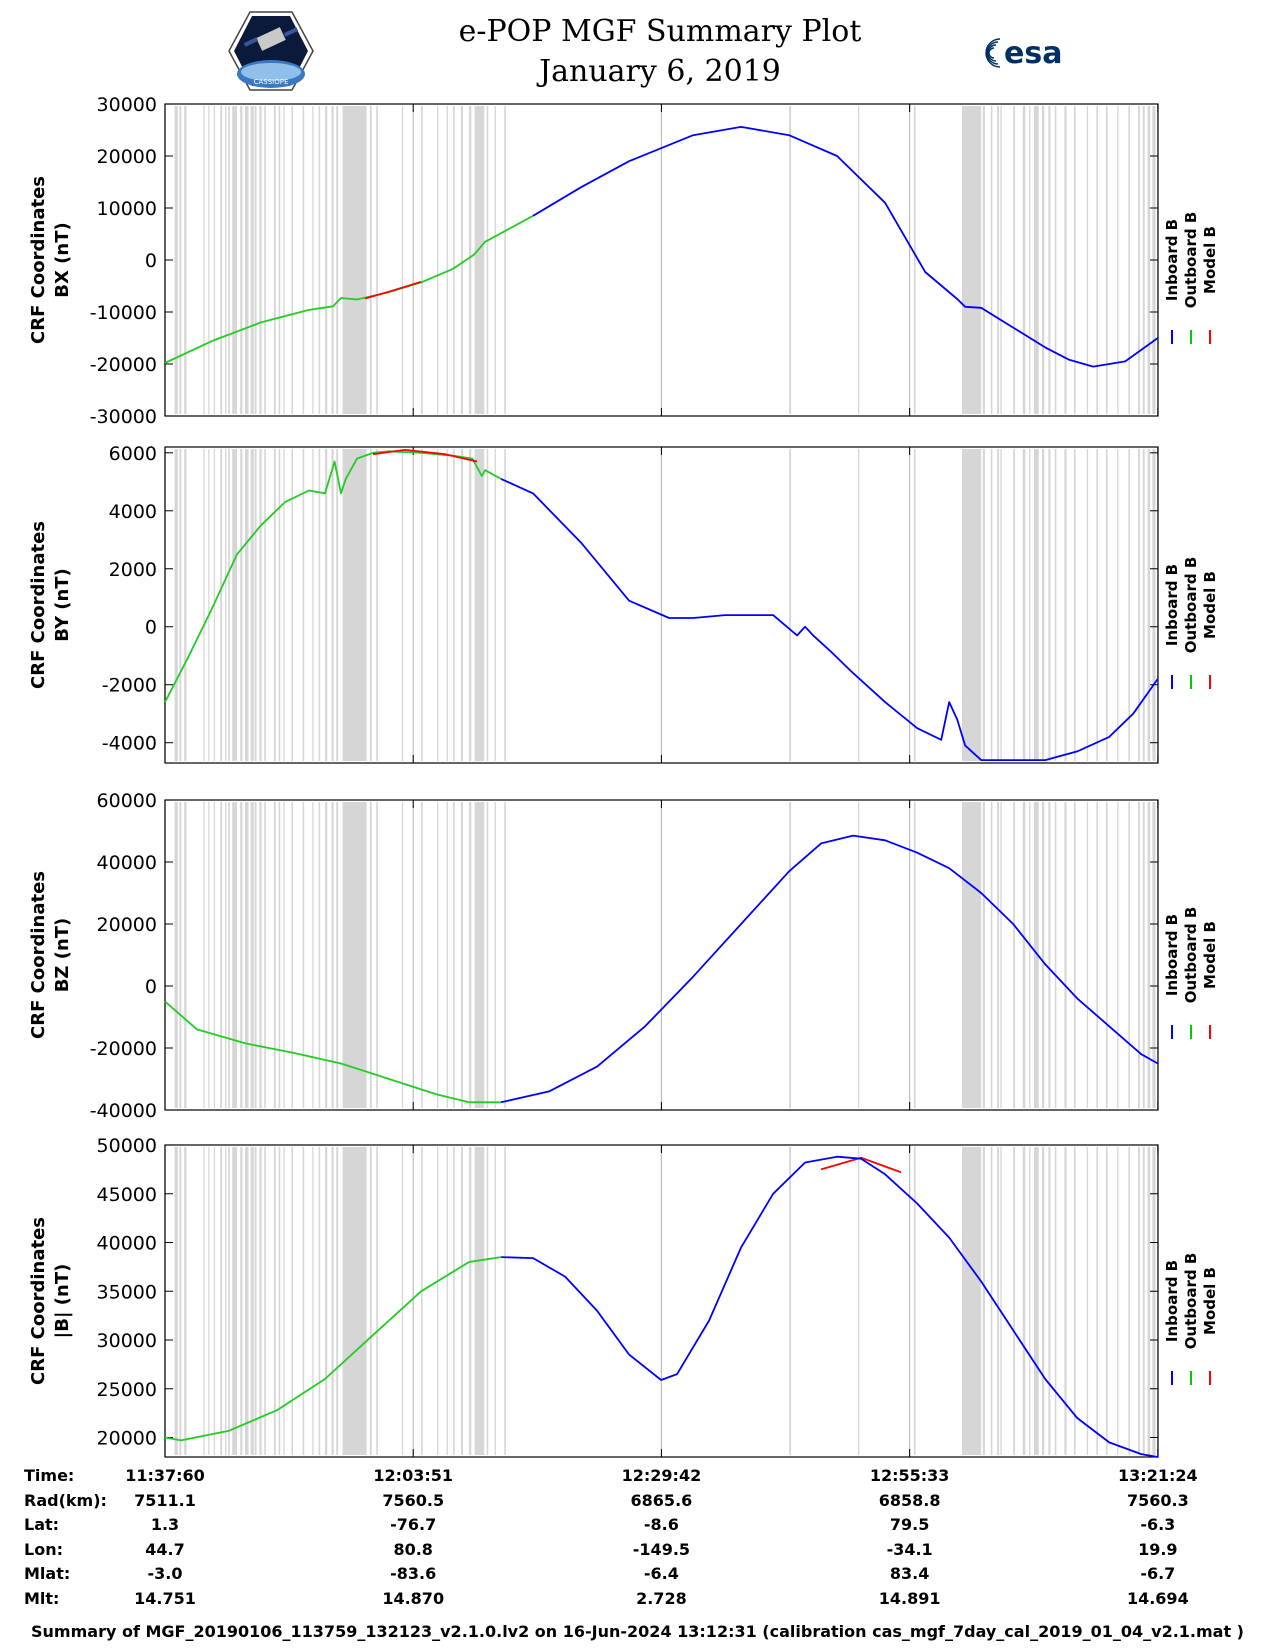 This screenshot has height=1650, width=1275. I want to click on table-cell: 11:37:60, so click(165, 1475).